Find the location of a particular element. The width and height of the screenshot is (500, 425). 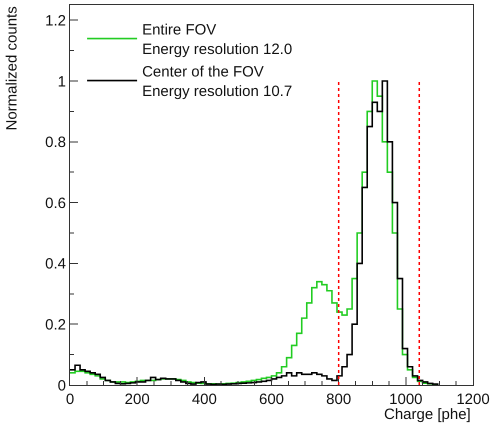

y-axis-title: Normalized counts is located at coordinates (12, 68).